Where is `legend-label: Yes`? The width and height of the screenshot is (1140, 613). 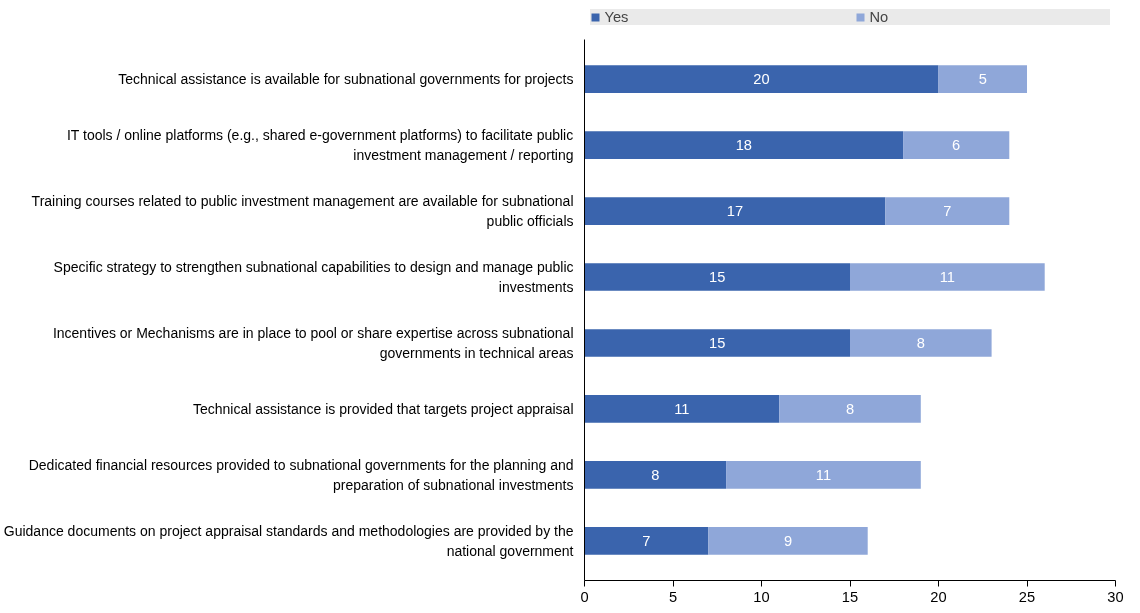
legend-label: Yes is located at coordinates (617, 17).